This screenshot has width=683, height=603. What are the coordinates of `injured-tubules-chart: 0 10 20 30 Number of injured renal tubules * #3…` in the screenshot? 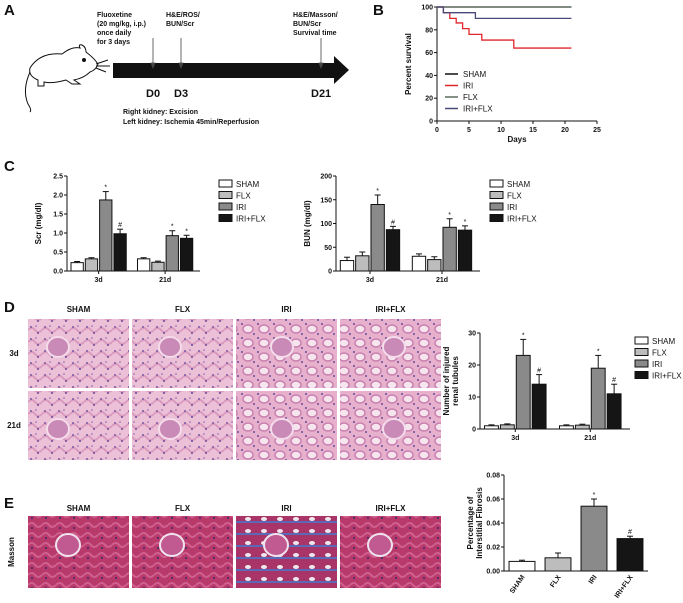 It's located at (562, 387).